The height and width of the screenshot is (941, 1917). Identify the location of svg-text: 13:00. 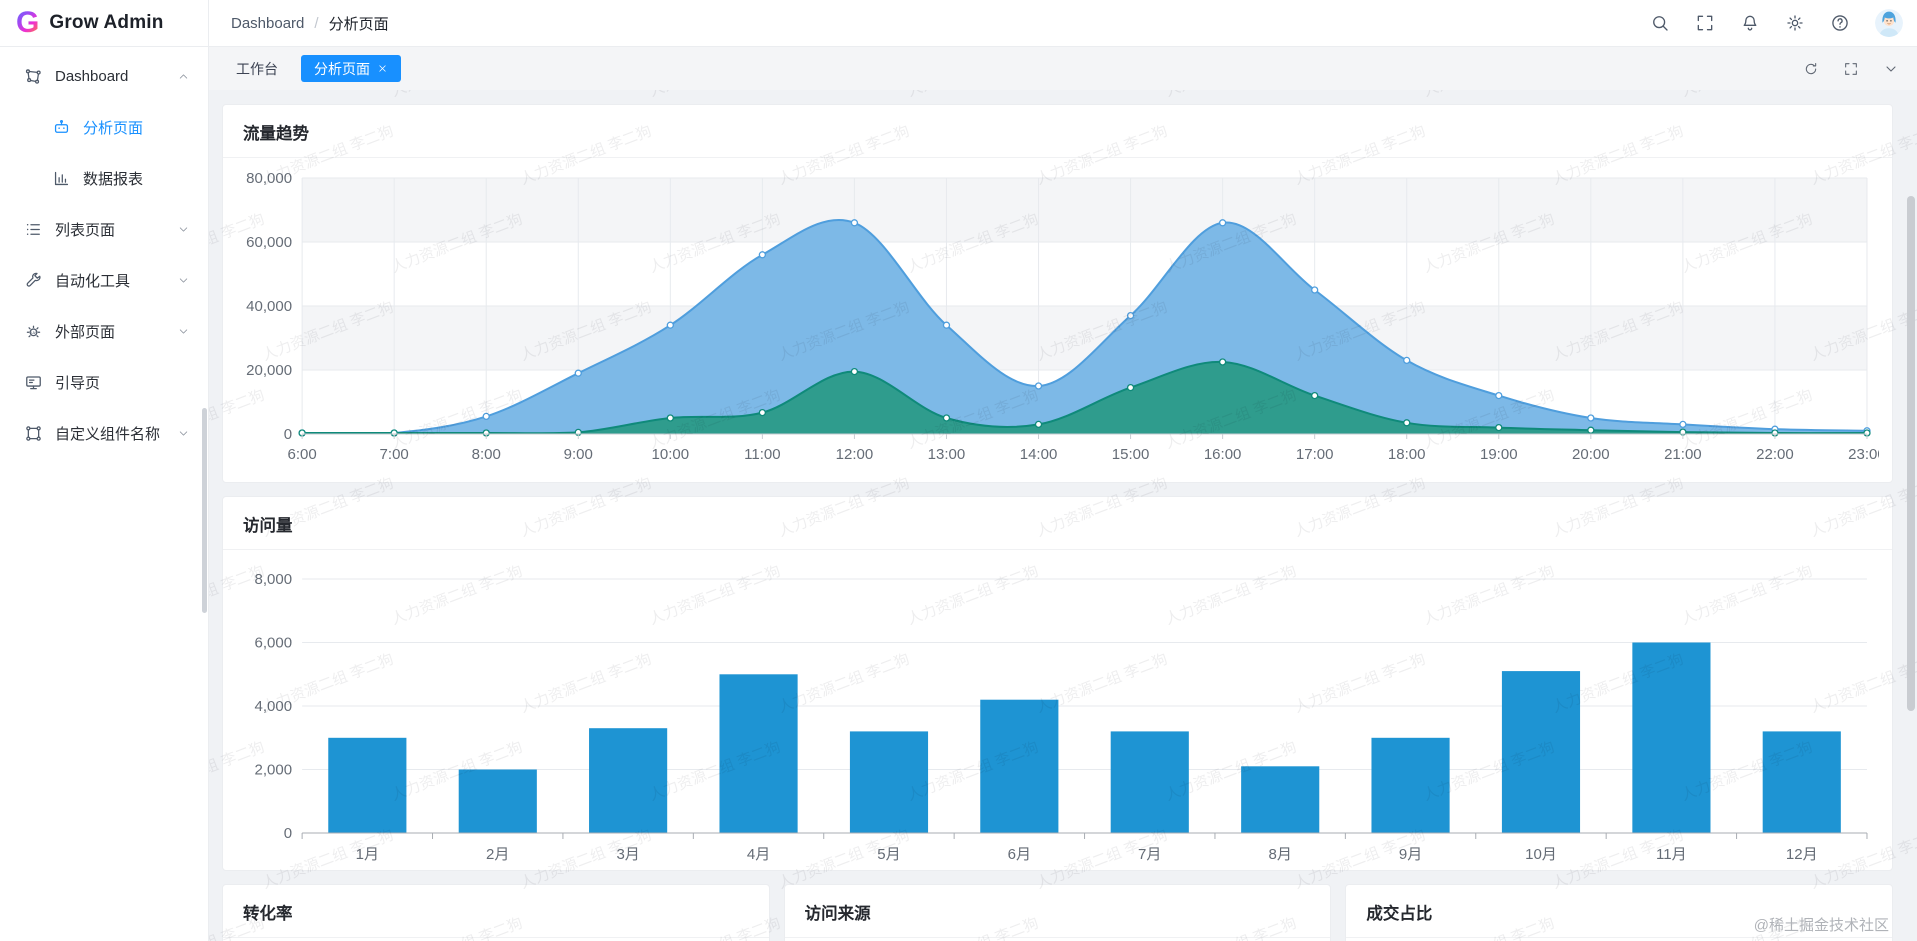
(947, 454).